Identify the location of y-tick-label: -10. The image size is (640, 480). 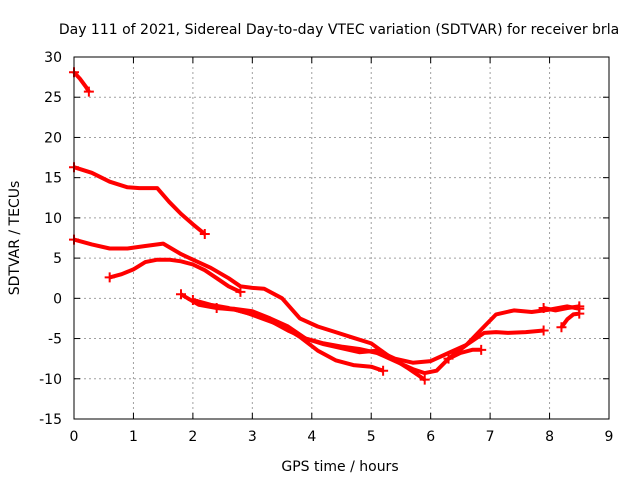
(50, 380).